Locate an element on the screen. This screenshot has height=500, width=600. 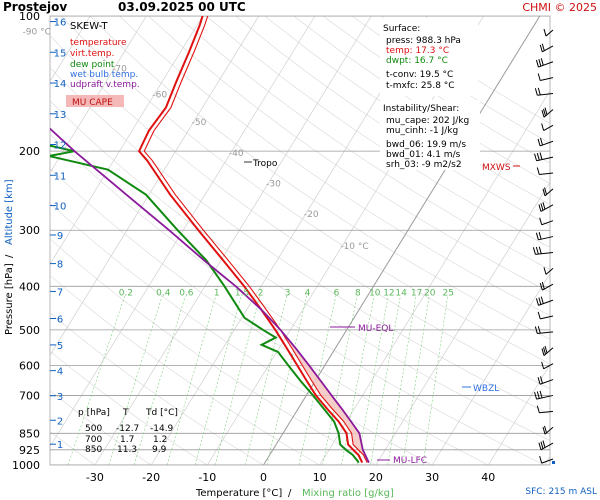
legend-cape-label: MU CAPE is located at coordinates (92, 103).